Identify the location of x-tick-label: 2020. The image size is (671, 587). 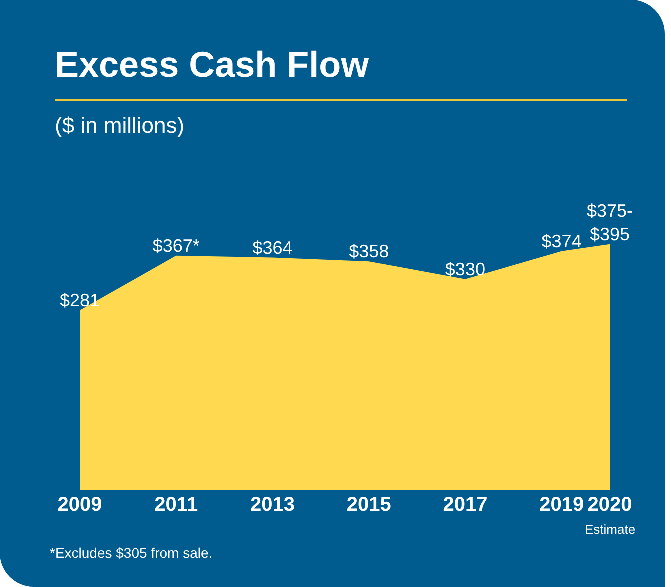
(610, 505).